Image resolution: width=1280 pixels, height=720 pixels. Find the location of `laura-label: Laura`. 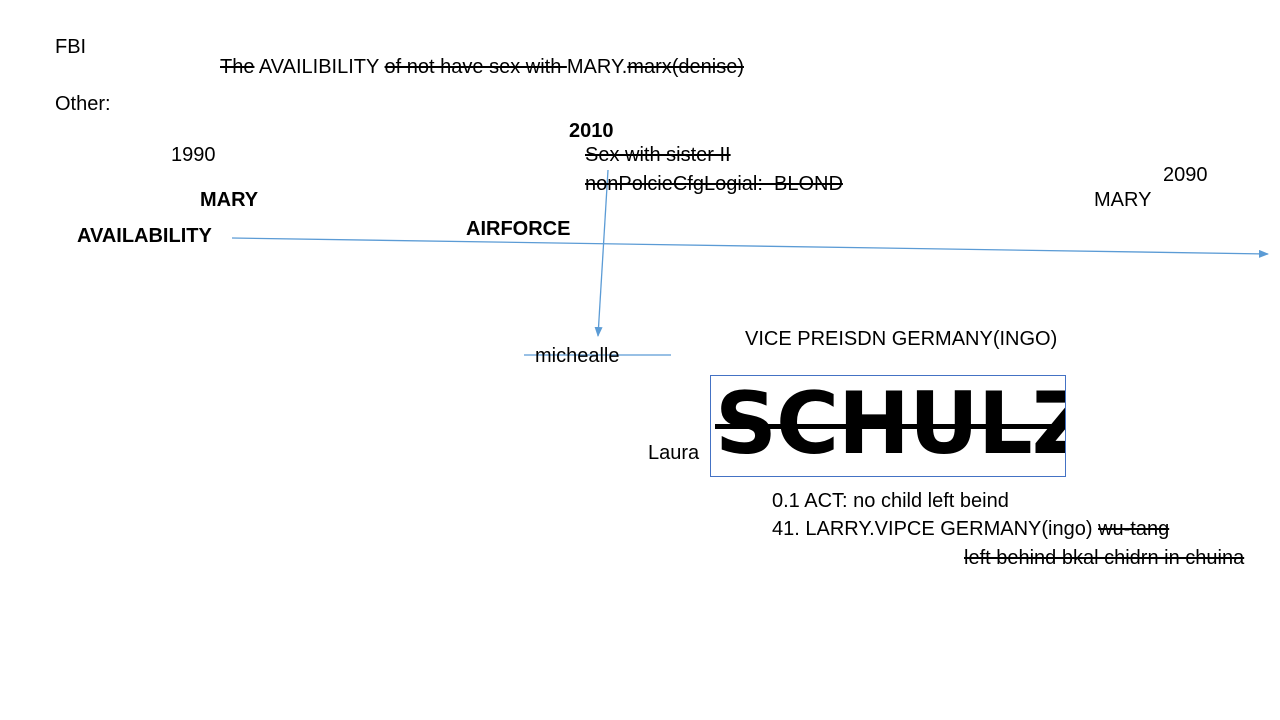

laura-label: Laura is located at coordinates (674, 453).